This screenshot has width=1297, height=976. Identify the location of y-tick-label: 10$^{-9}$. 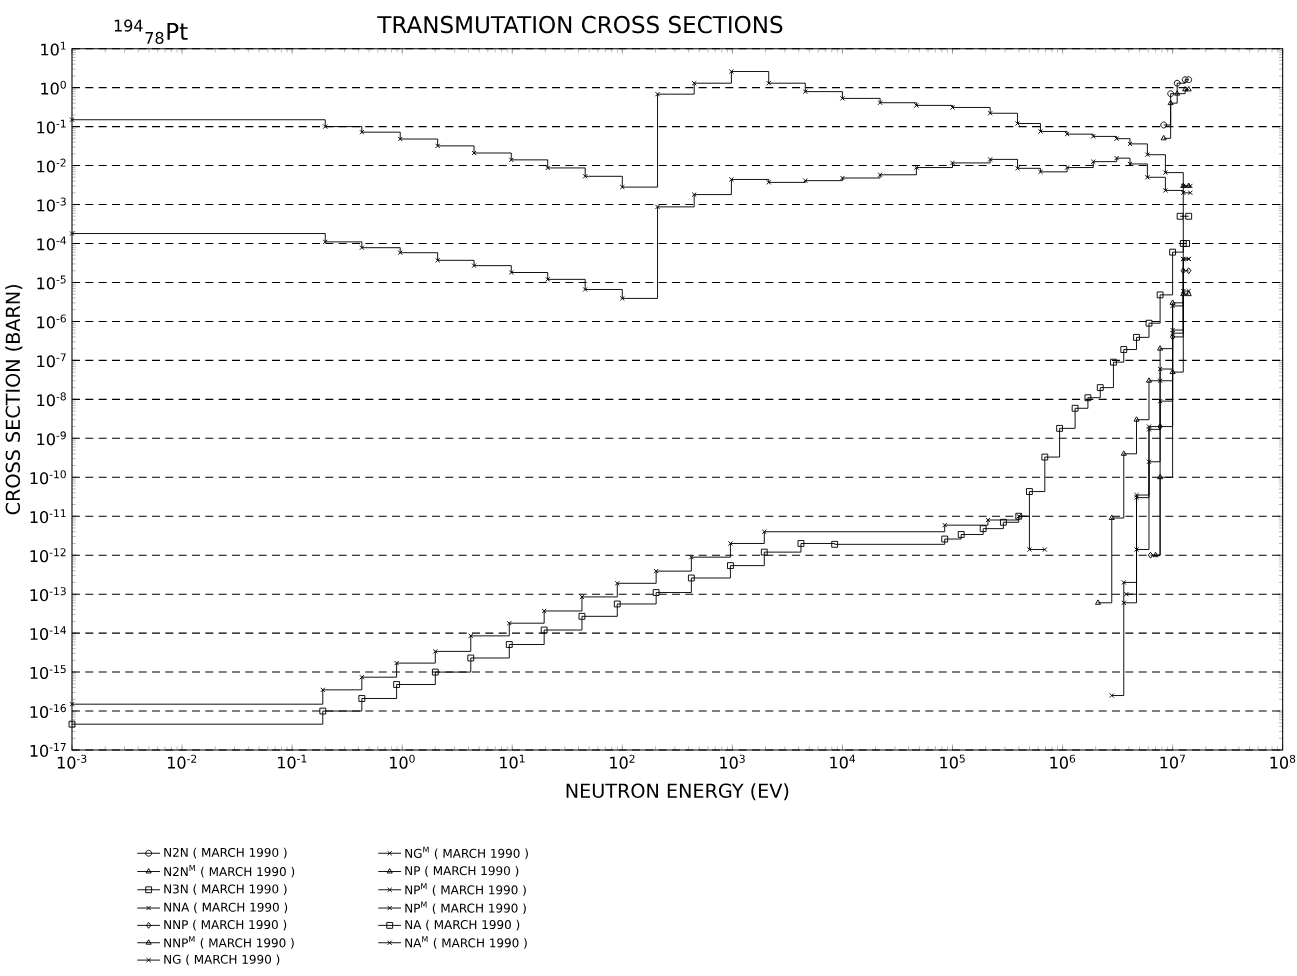
(51, 438).